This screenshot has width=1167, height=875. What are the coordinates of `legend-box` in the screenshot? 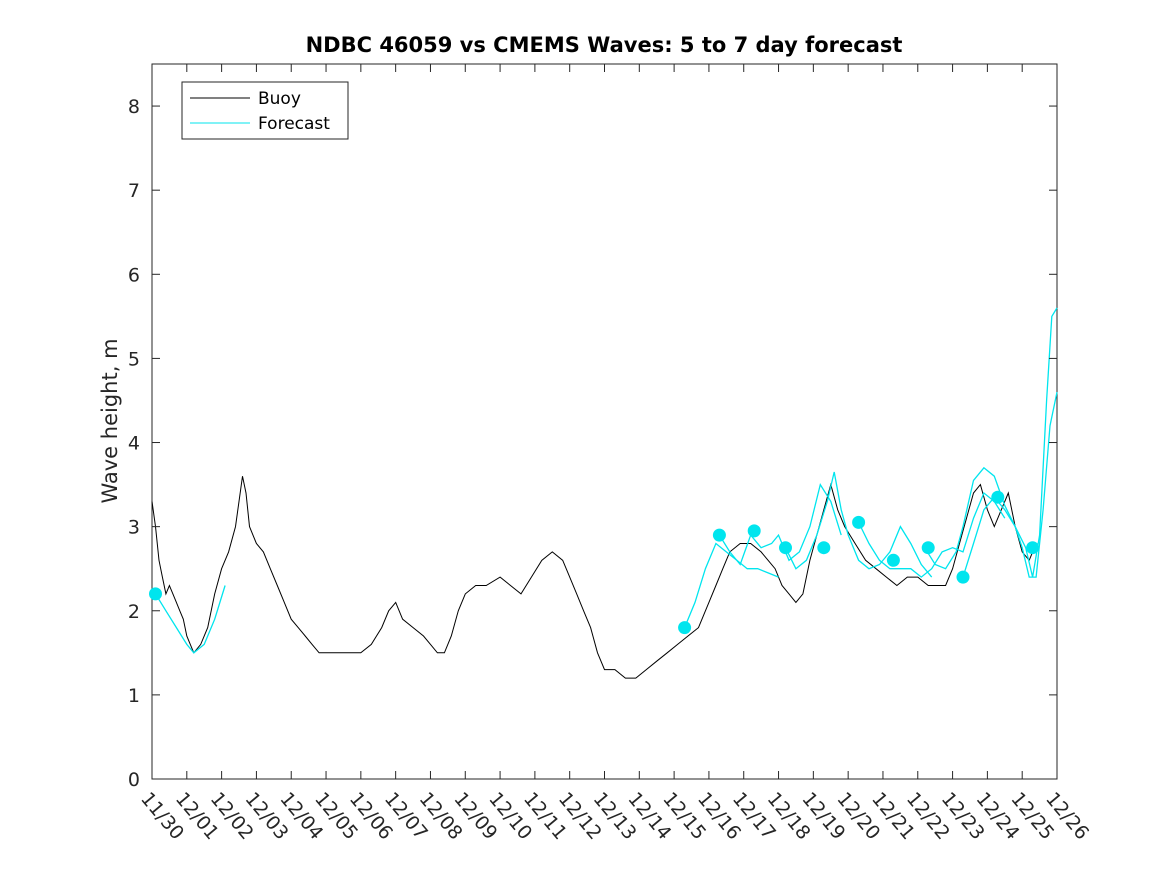 It's located at (265, 110).